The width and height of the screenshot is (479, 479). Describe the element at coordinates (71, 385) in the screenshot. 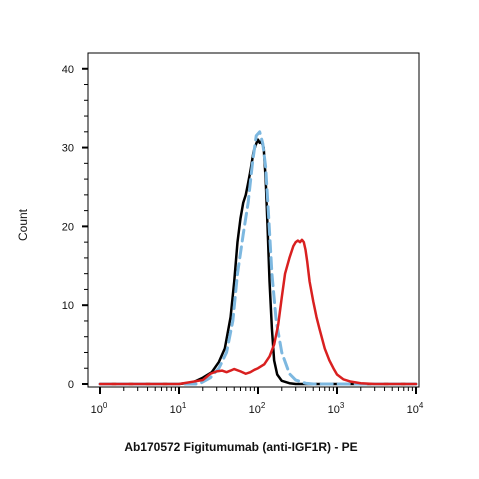

I see `y-tick-label: 0` at that location.